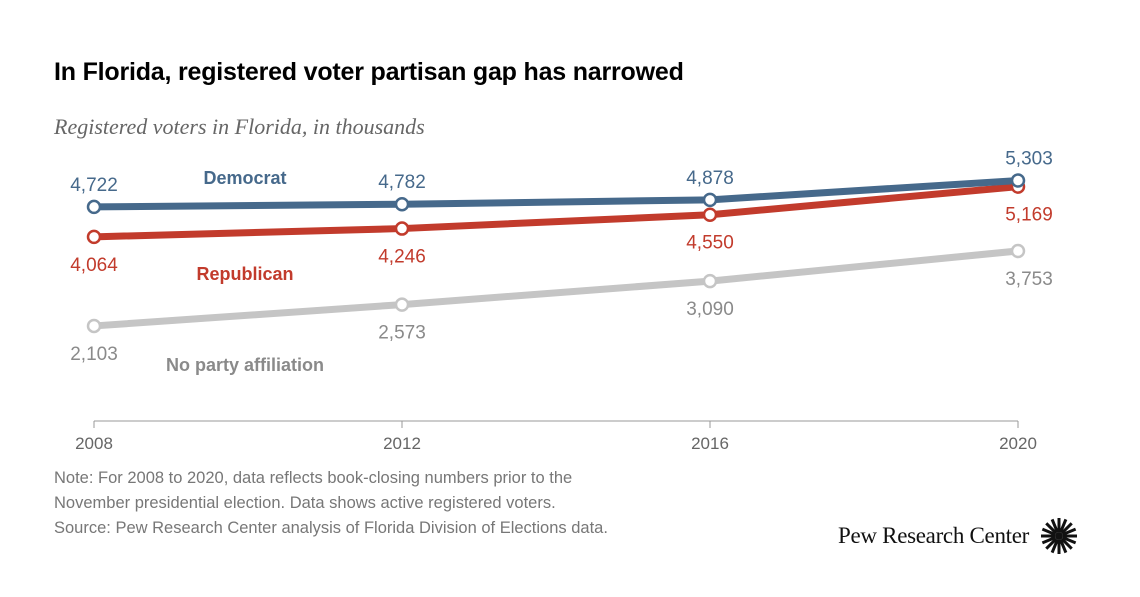  Describe the element at coordinates (710, 243) in the screenshot. I see `data-label: 4,550` at that location.